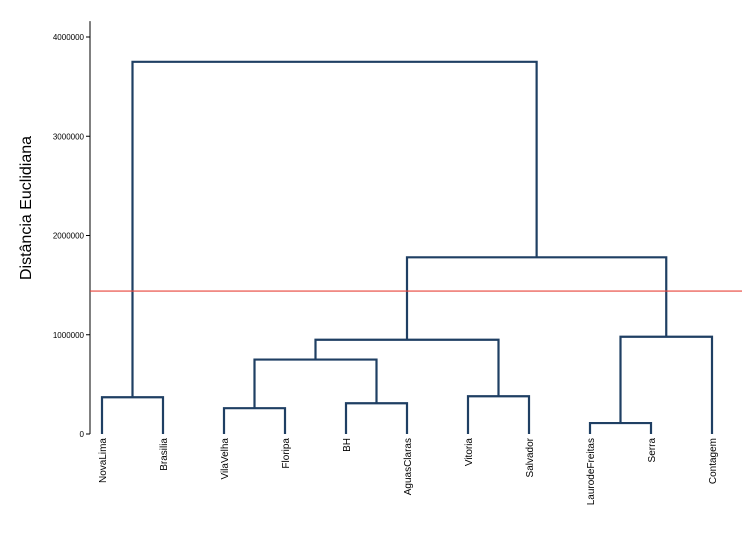 The width and height of the screenshot is (750, 549). What do you see at coordinates (82, 434) in the screenshot?
I see `y-tick-label: 0` at bounding box center [82, 434].